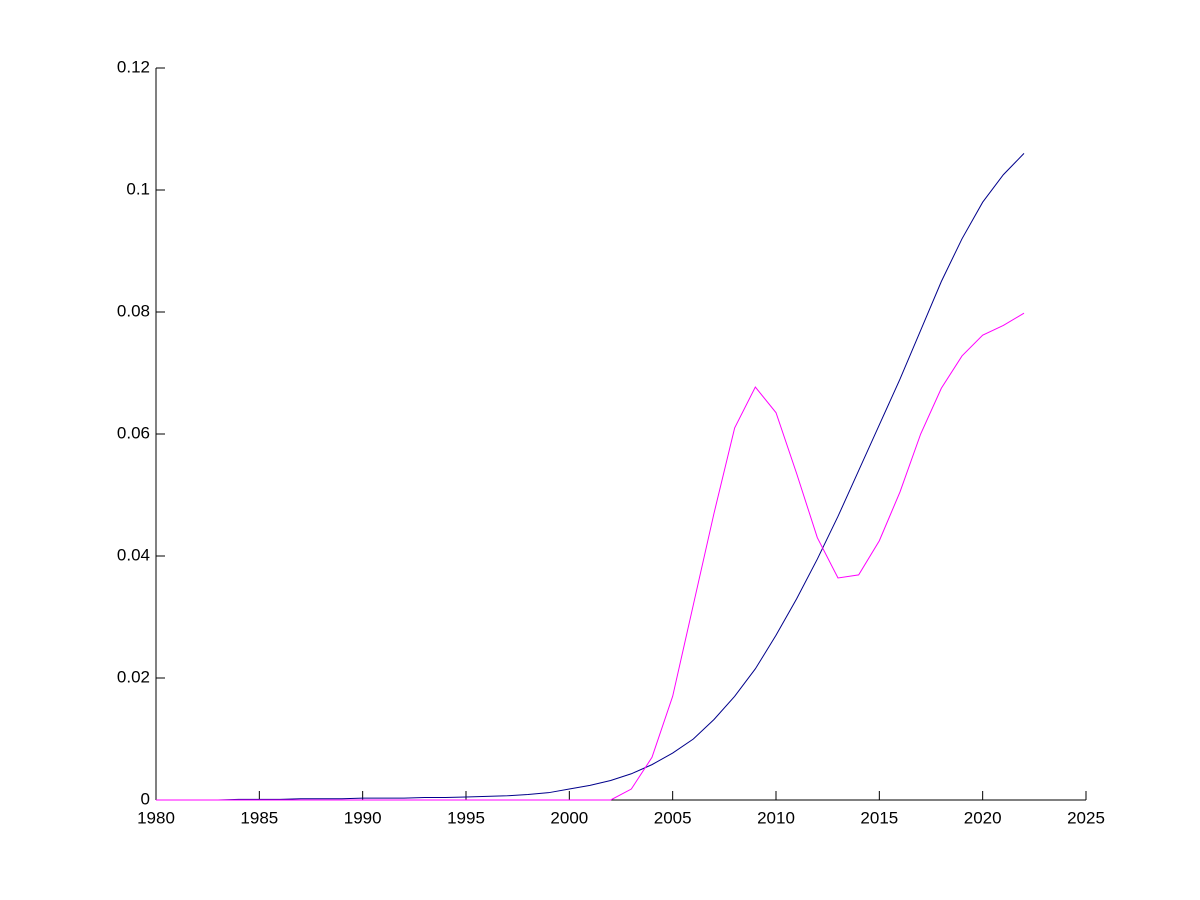 This screenshot has width=1200, height=900. Describe the element at coordinates (1086, 817) in the screenshot. I see `x-tick-label: 2025` at that location.